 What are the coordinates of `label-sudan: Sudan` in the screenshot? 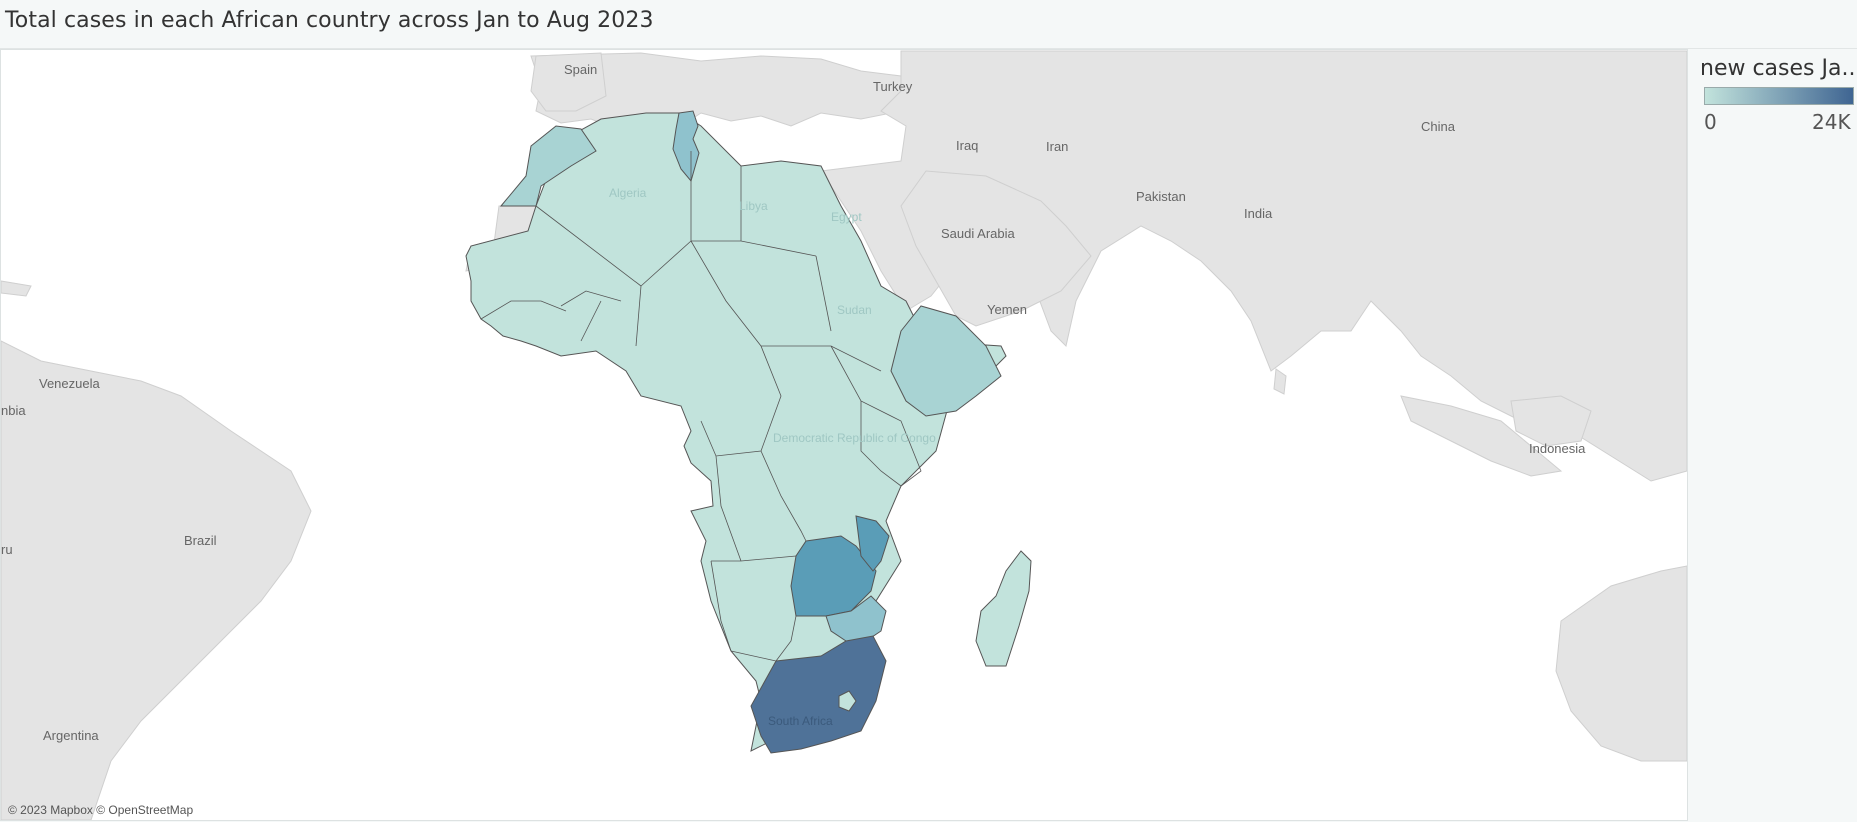 It's located at (854, 310).